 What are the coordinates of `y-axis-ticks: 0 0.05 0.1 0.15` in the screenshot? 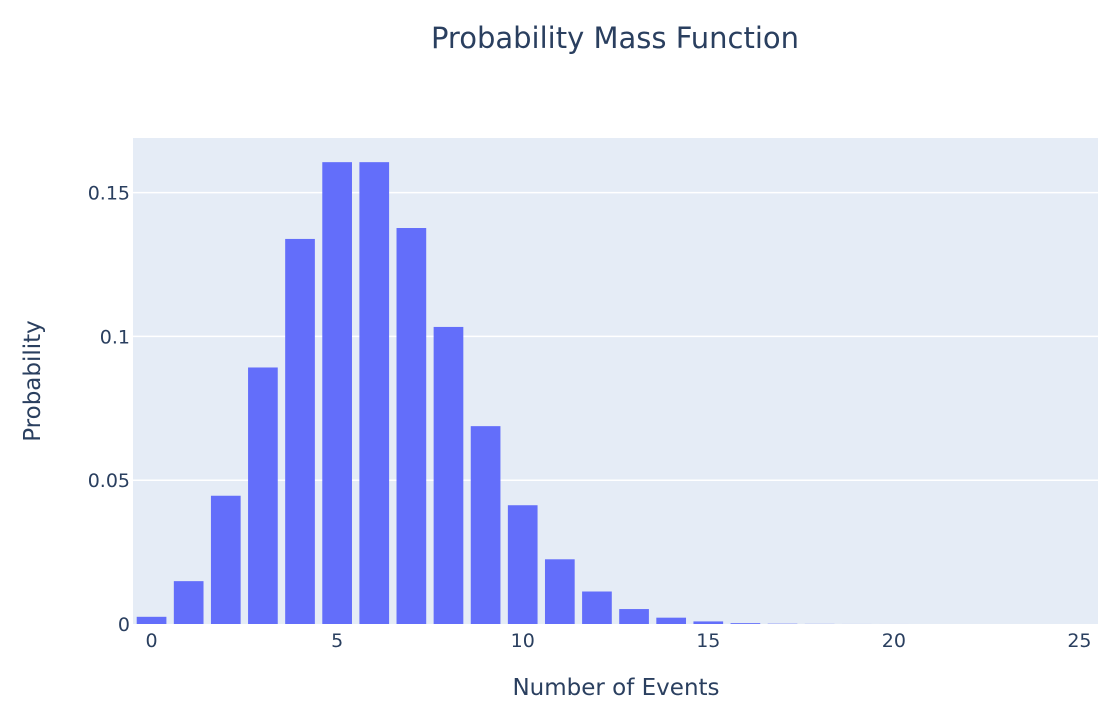 It's located at (109, 409).